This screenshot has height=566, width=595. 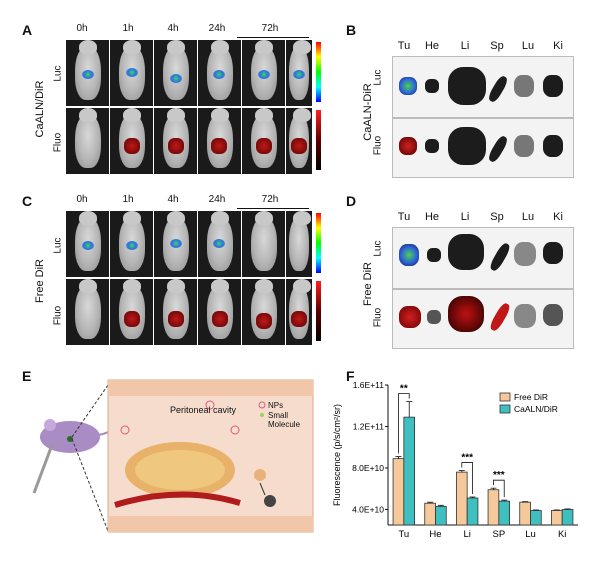 What do you see at coordinates (369, 385) in the screenshot?
I see `y-tick-label: 1.6E+11` at bounding box center [369, 385].